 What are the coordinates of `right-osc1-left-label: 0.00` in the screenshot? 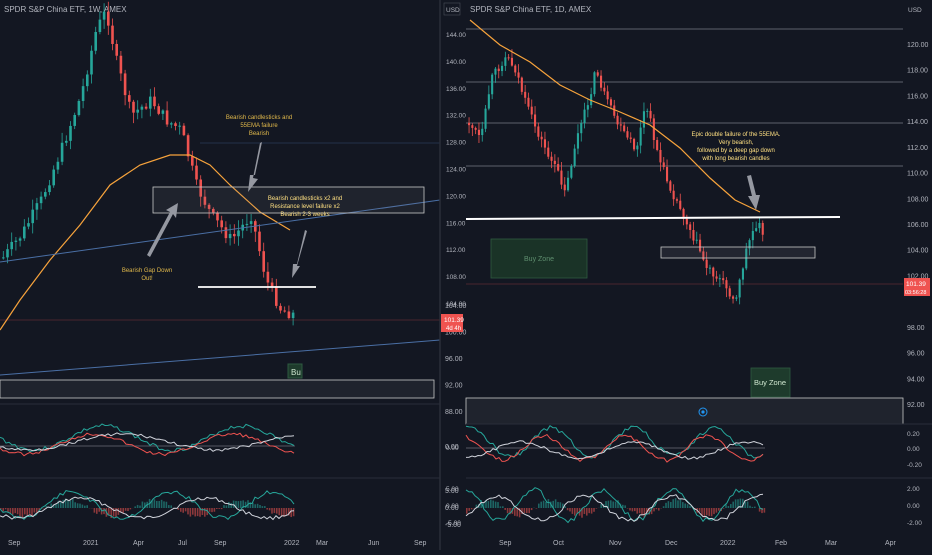 It's located at (452, 448).